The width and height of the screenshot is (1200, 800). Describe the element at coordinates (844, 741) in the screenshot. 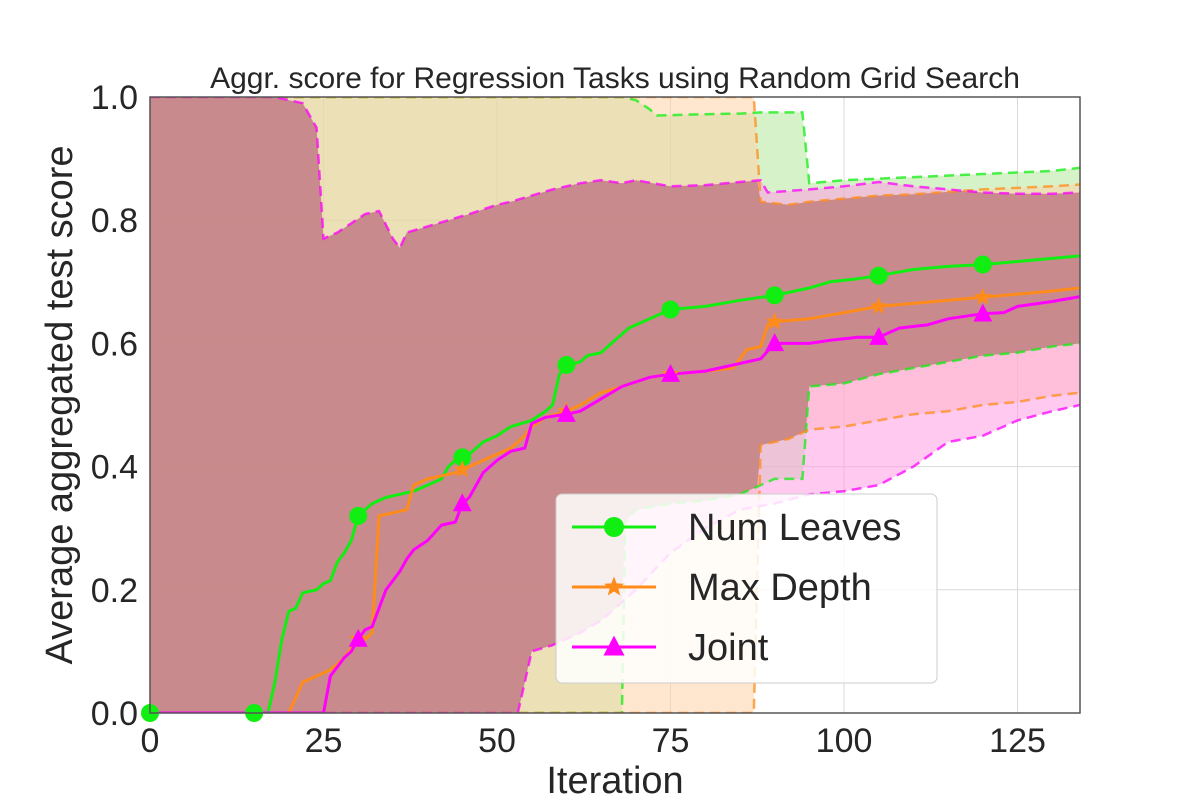

I see `x-tick-label: 100` at that location.